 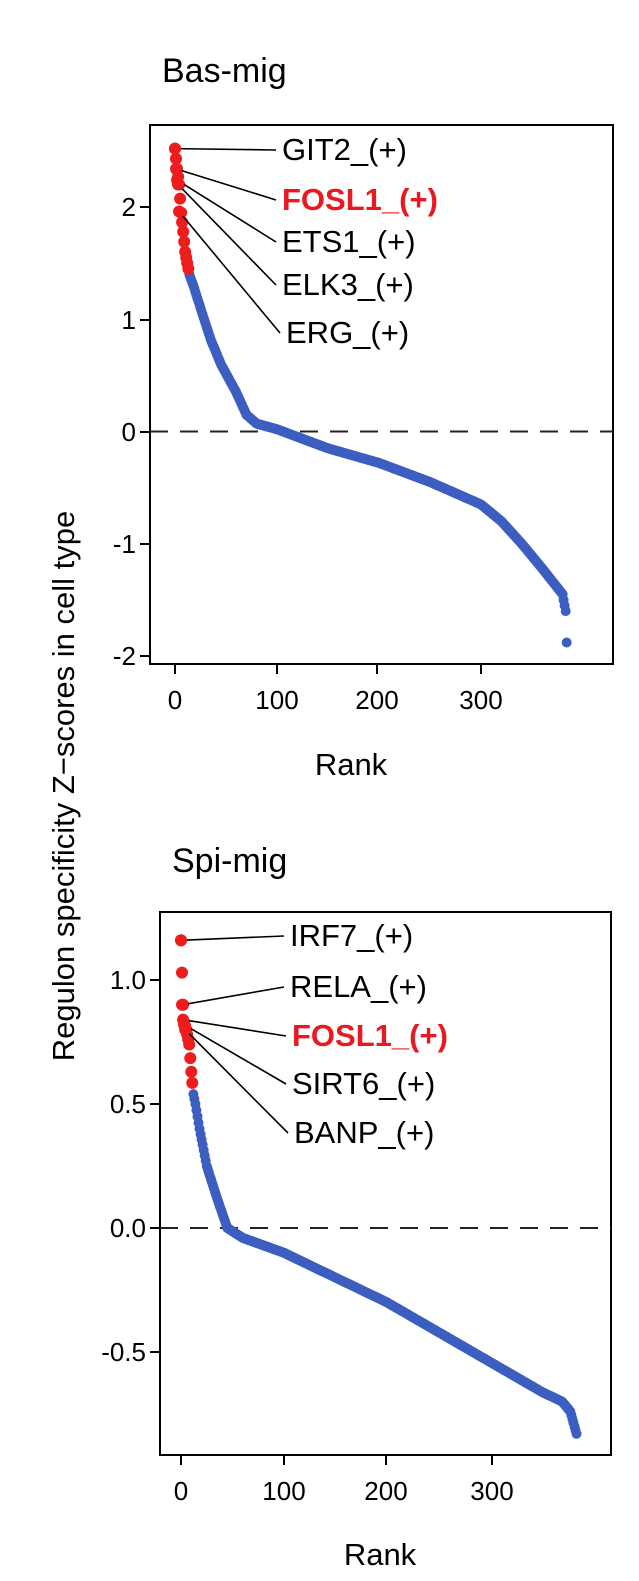 I want to click on point-label: GIT2_(+), so click(x=344, y=149).